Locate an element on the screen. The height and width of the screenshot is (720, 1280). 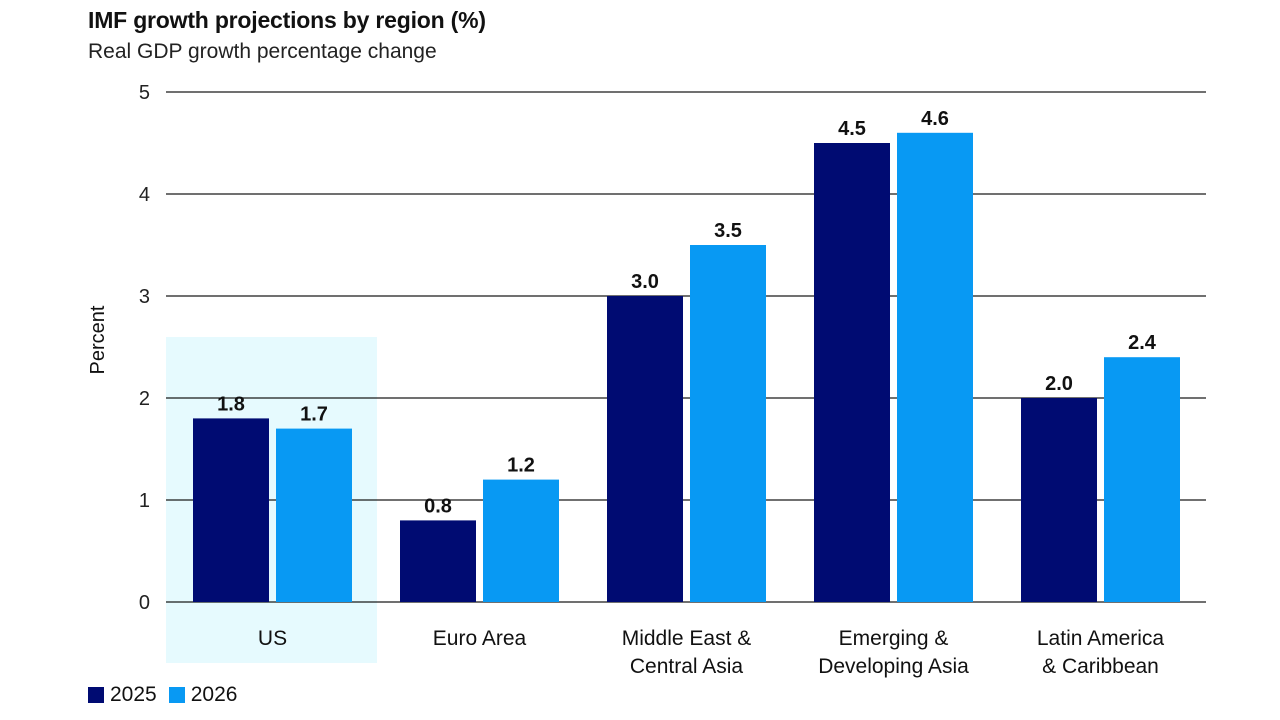
bar-us-2026 is located at coordinates (314, 515).